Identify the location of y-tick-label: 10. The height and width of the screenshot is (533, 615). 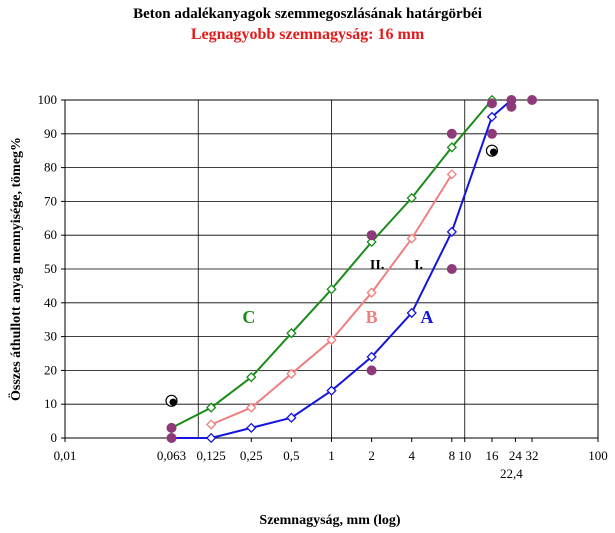
(50, 403).